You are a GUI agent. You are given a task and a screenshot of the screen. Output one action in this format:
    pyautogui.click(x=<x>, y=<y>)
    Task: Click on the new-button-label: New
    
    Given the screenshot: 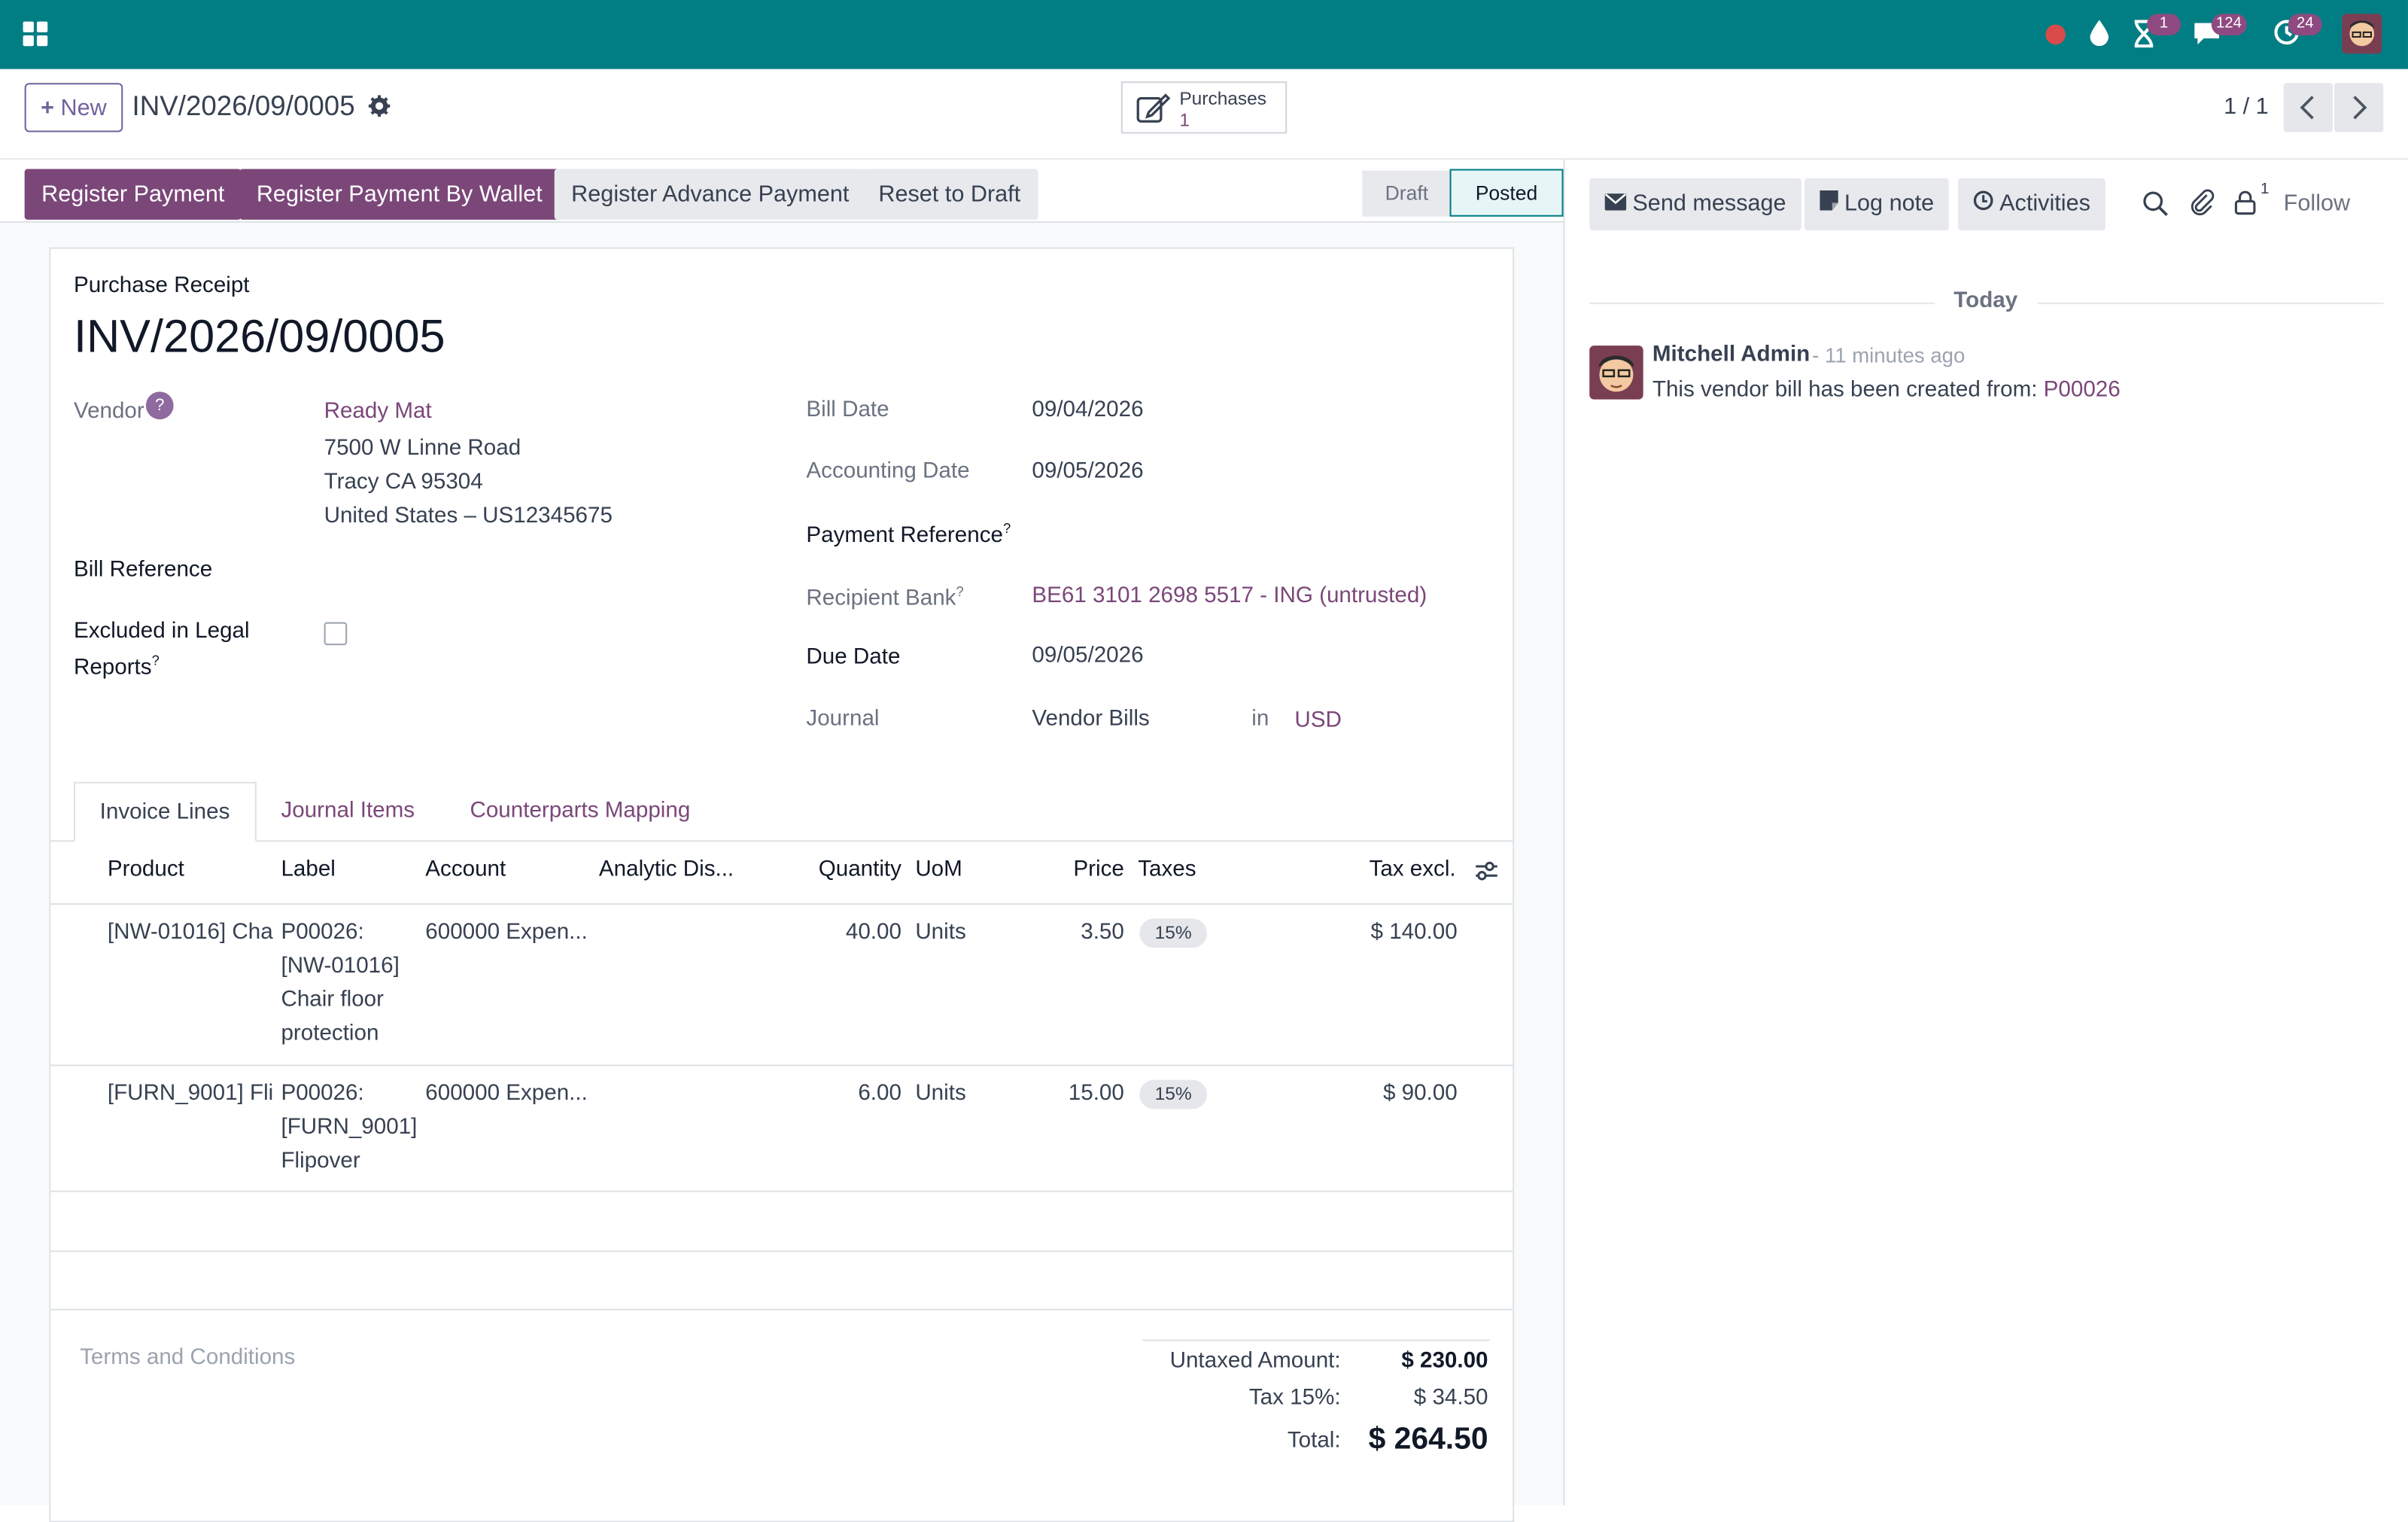 What is the action you would take?
    pyautogui.click(x=83, y=108)
    